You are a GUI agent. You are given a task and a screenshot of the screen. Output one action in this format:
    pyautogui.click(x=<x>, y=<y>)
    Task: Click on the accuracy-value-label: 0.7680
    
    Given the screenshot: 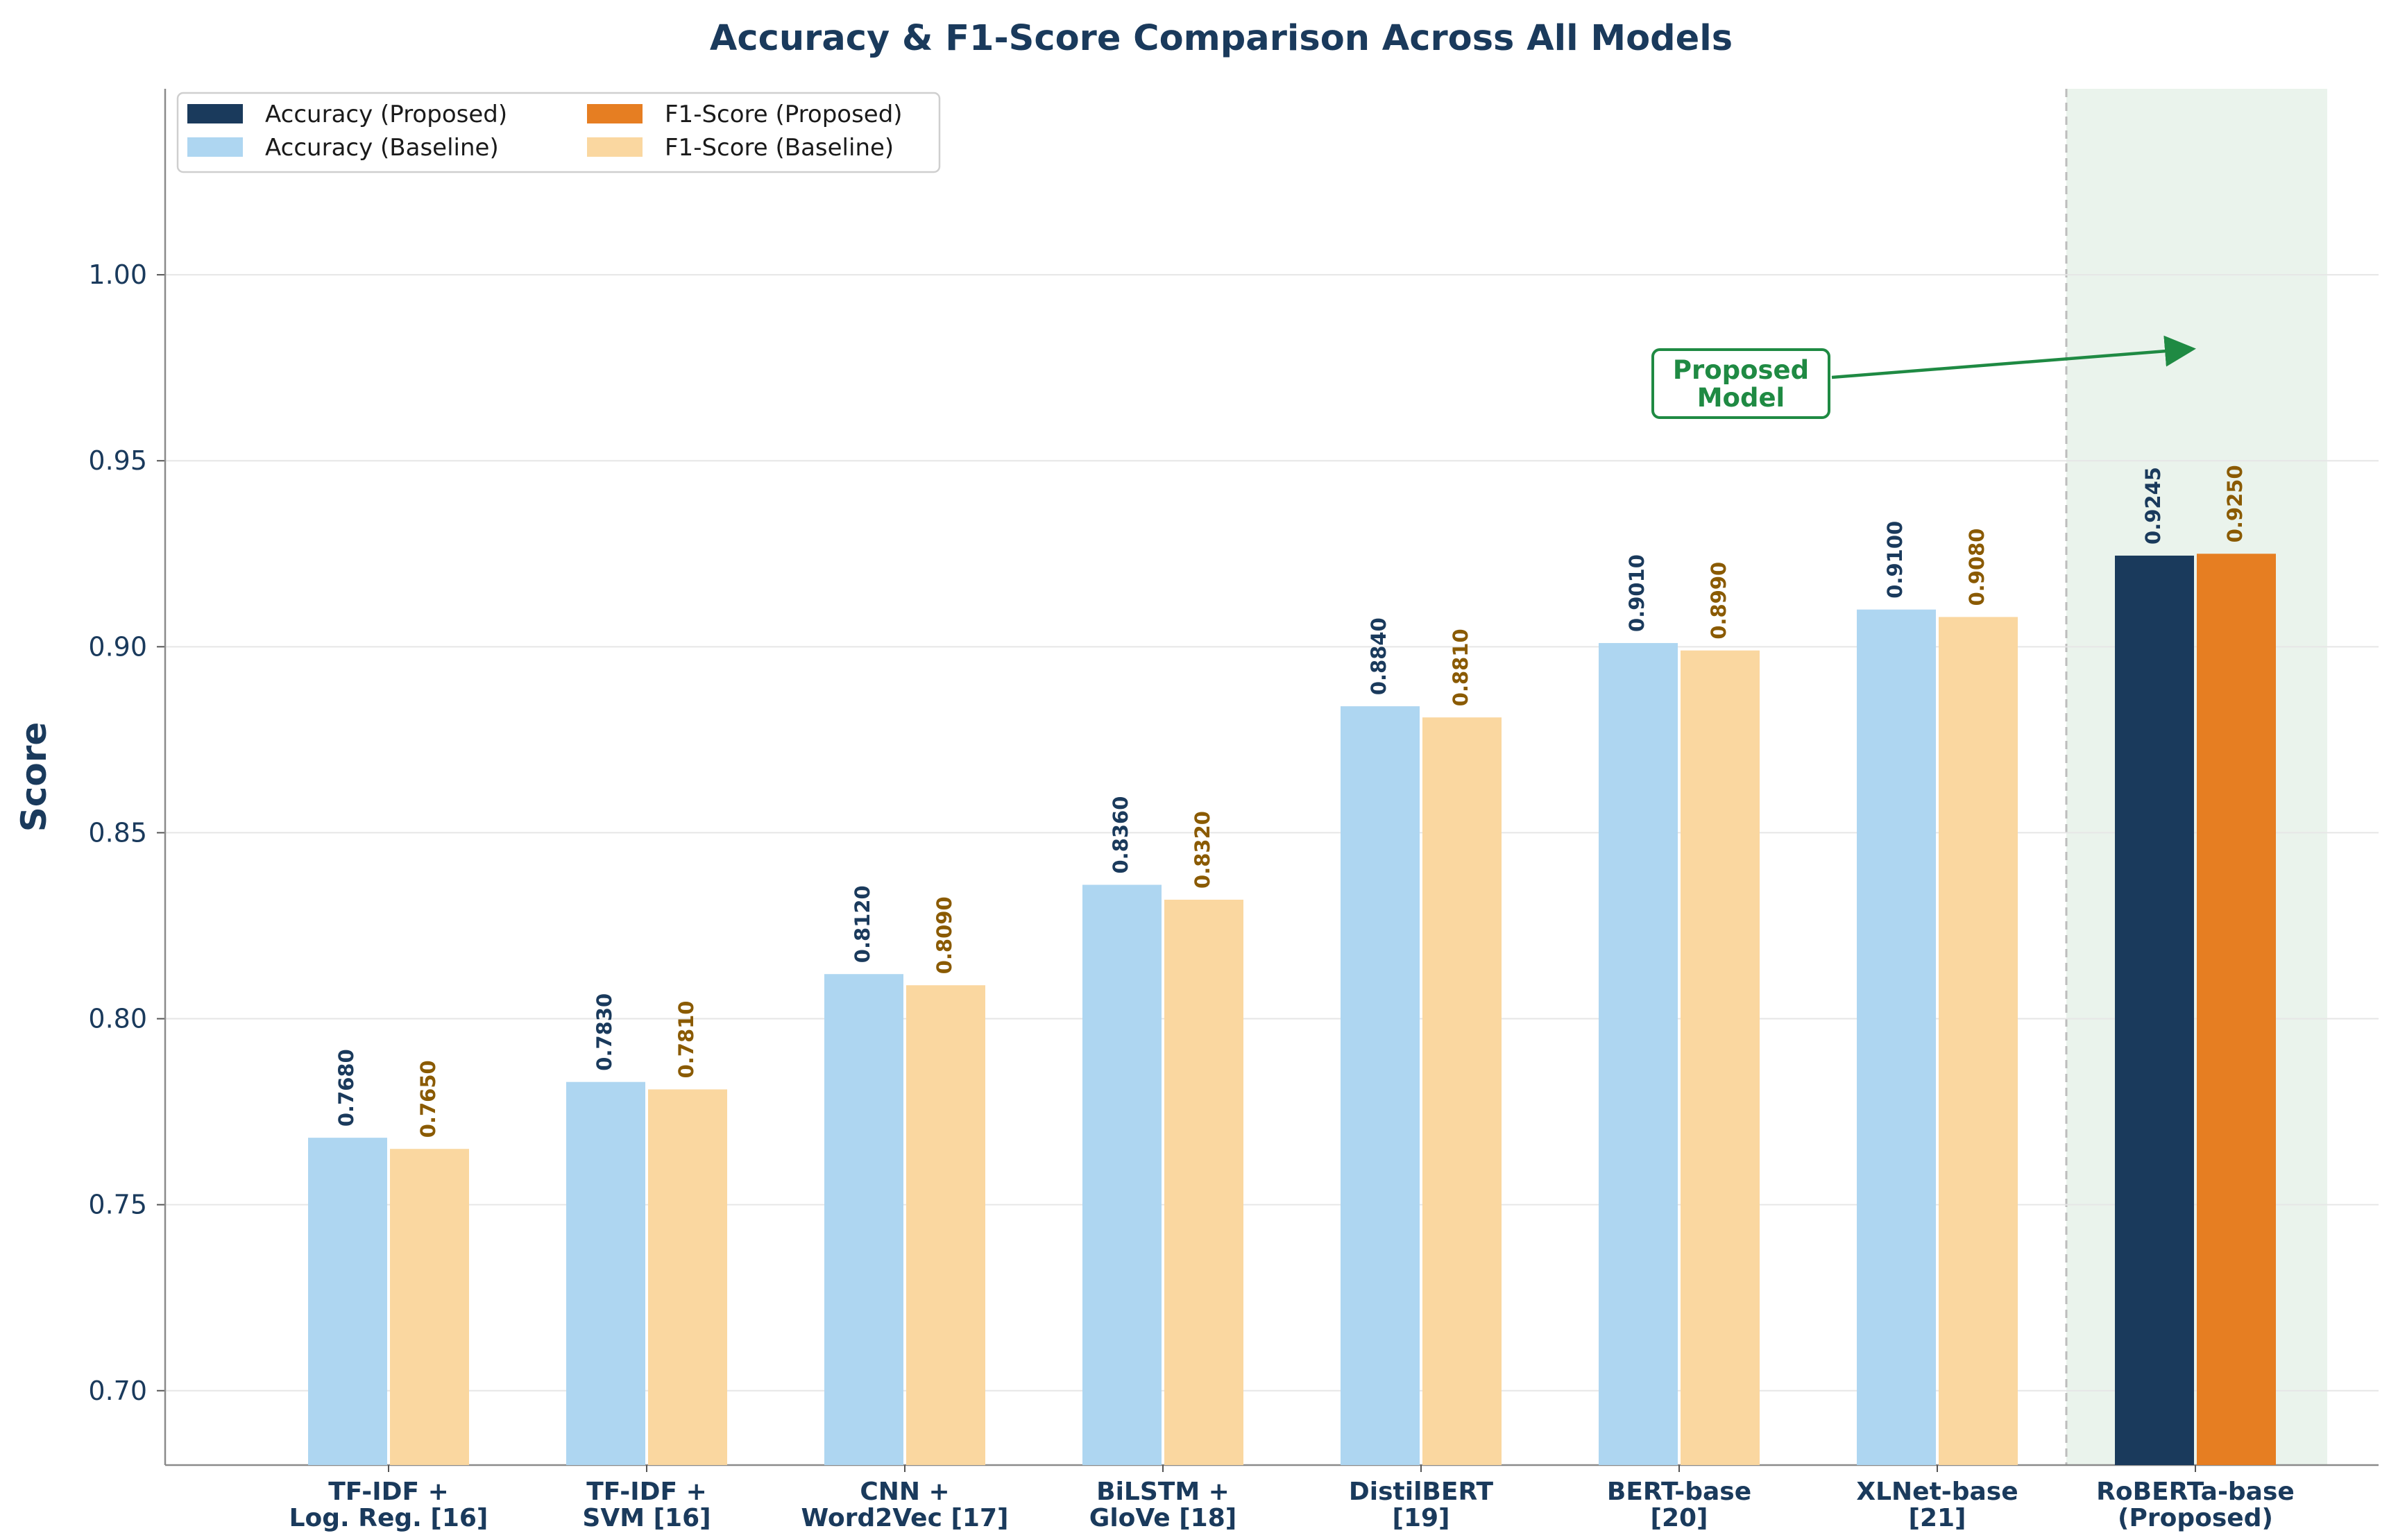 What is the action you would take?
    pyautogui.click(x=346, y=1088)
    